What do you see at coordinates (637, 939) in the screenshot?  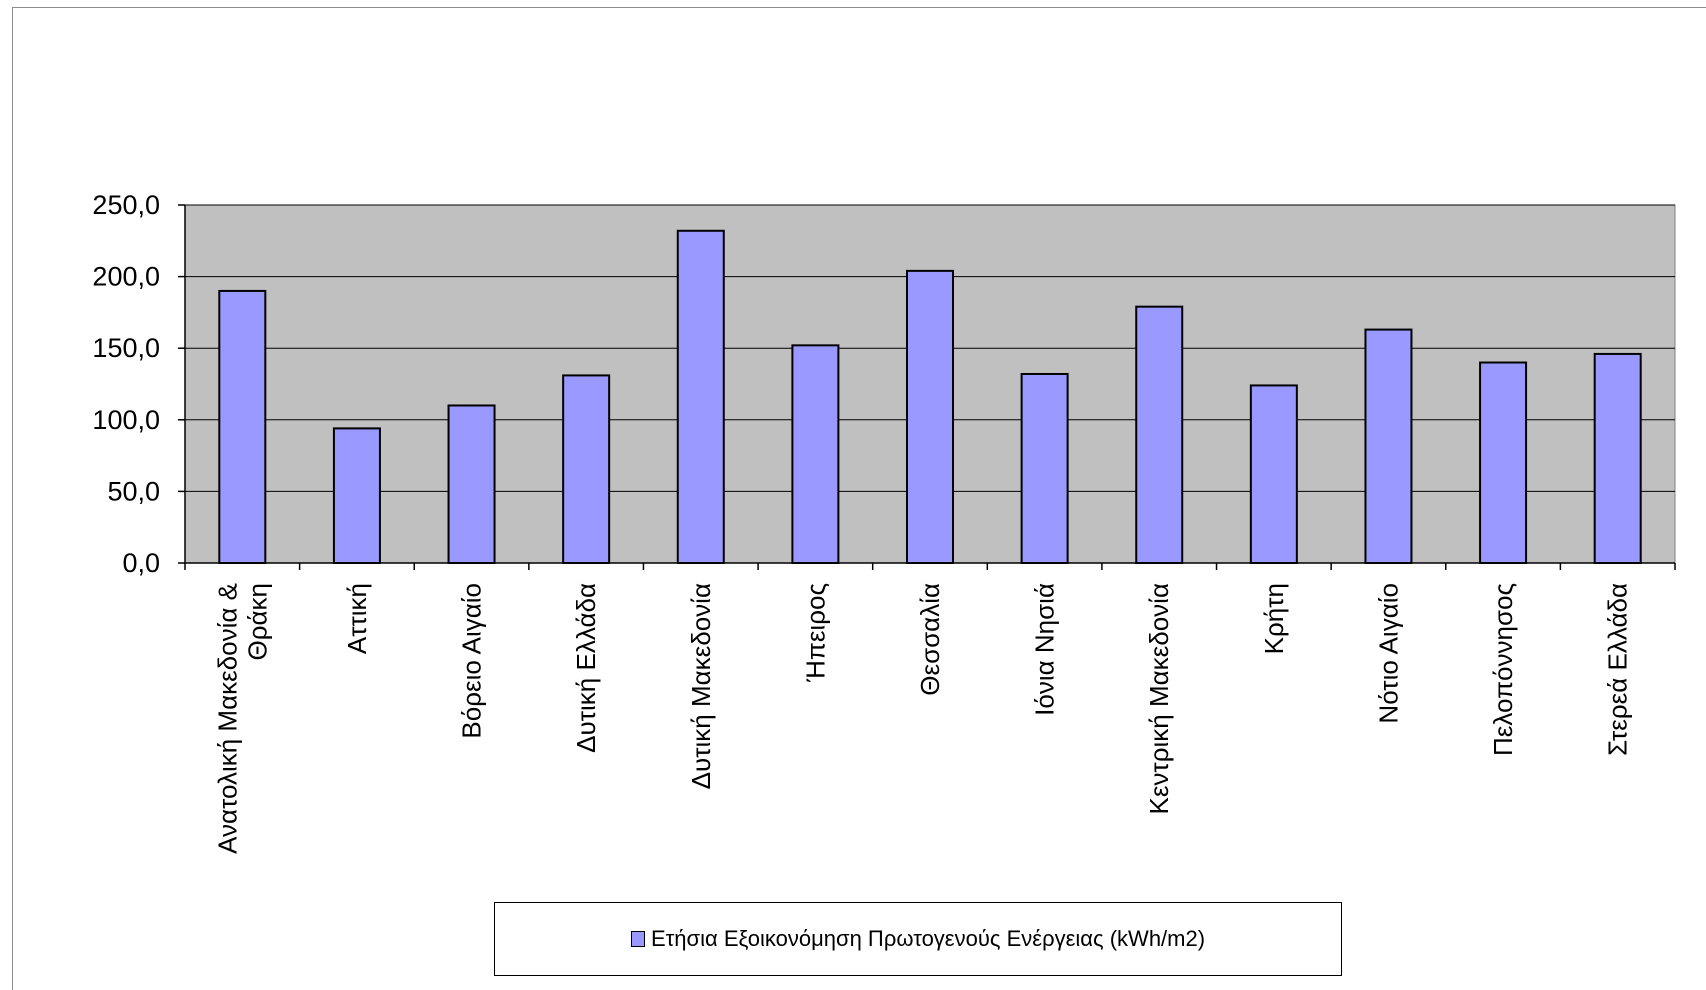 I see `legend-swatch` at bounding box center [637, 939].